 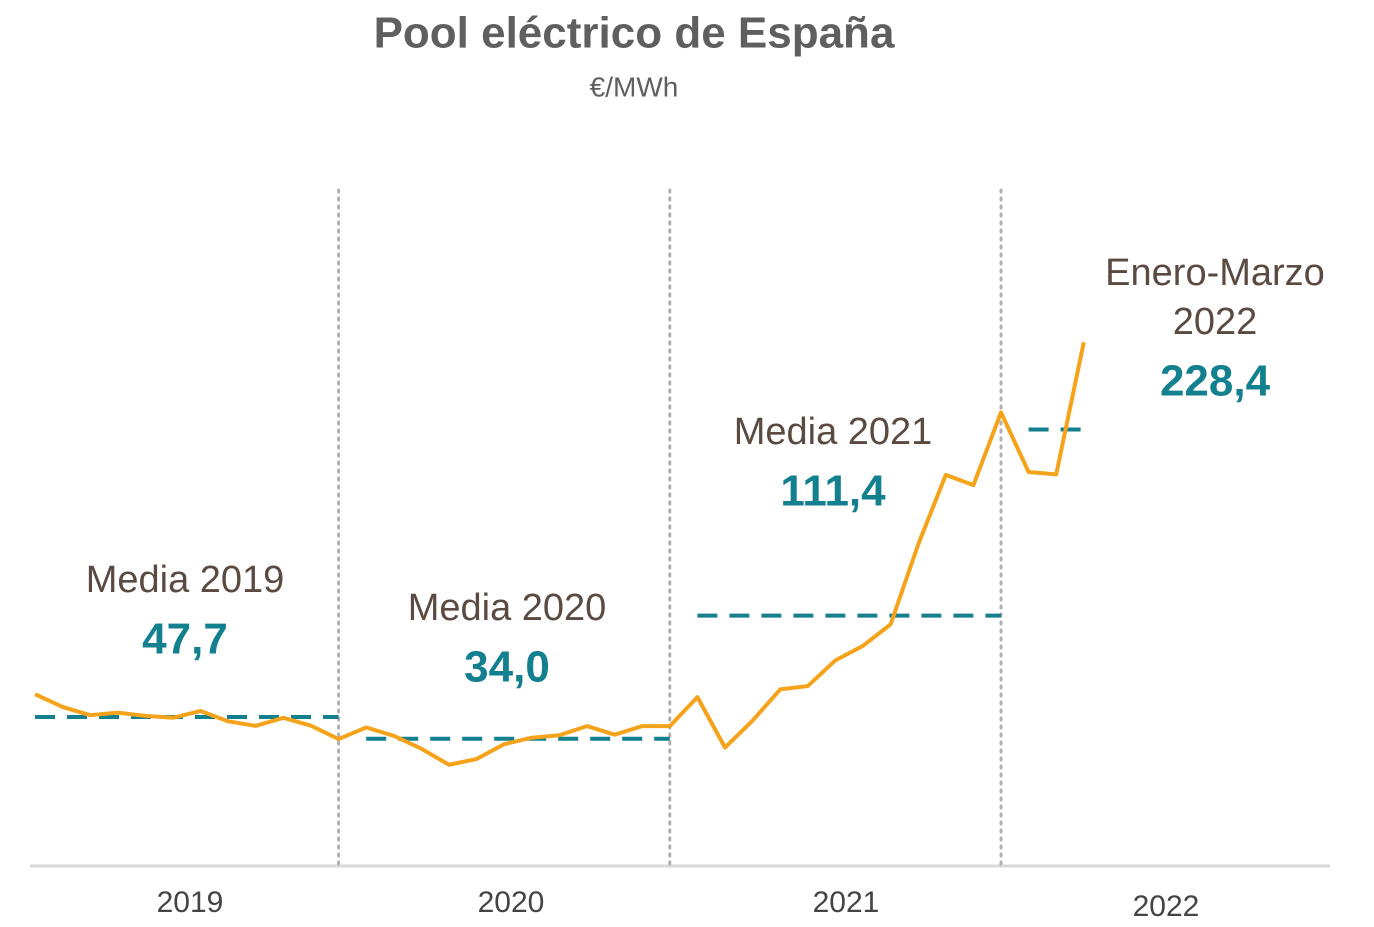 I want to click on year-label: 2020, so click(x=511, y=902).